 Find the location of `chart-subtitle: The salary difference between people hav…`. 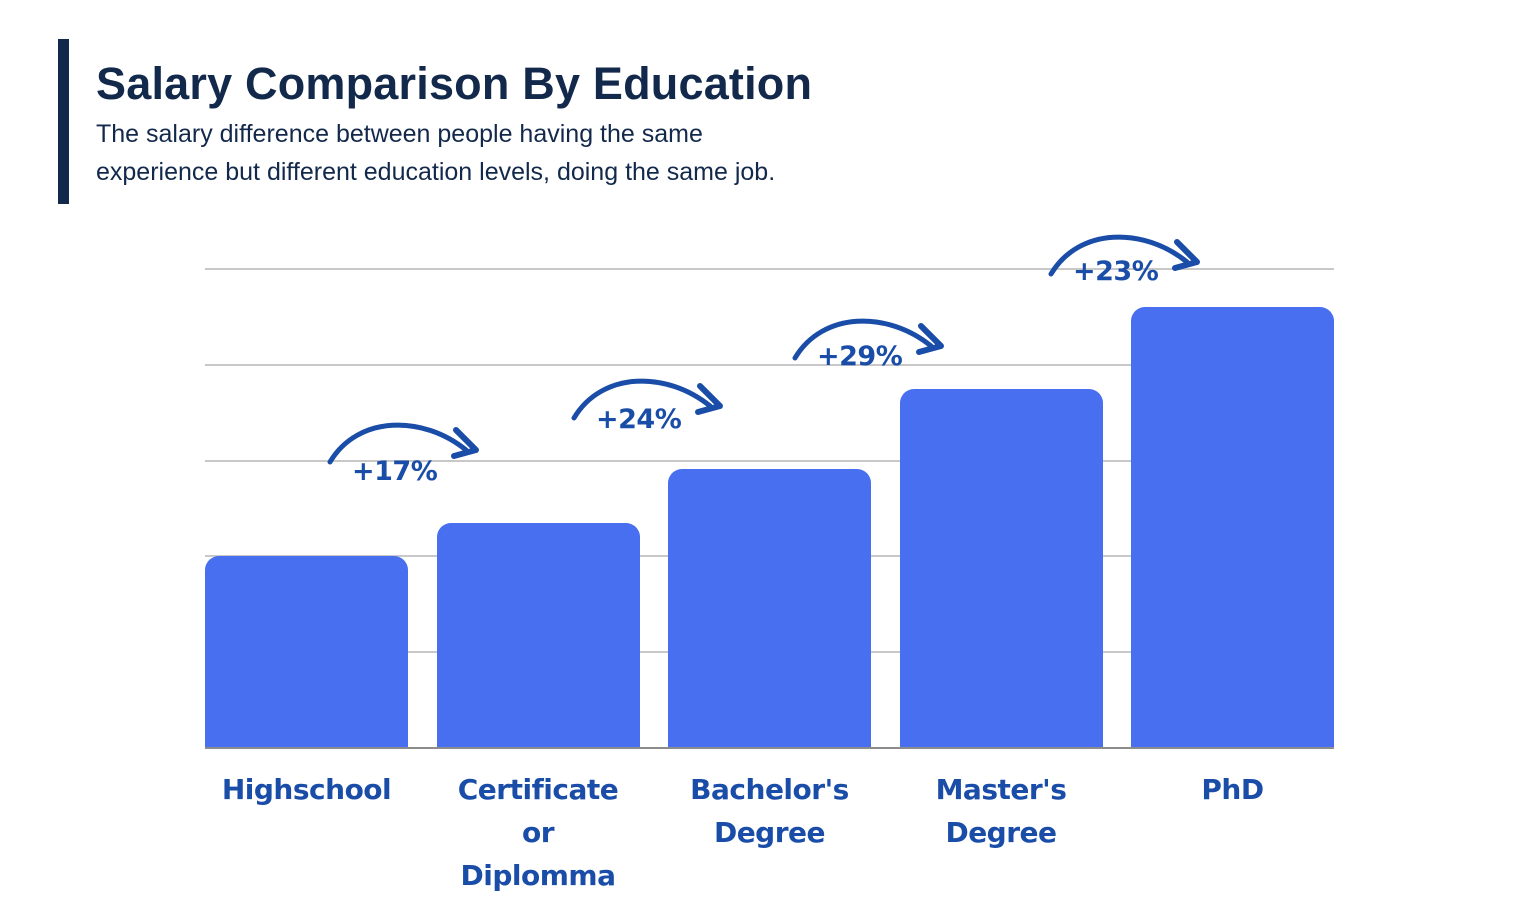

chart-subtitle: The salary difference between people hav… is located at coordinates (506, 153).